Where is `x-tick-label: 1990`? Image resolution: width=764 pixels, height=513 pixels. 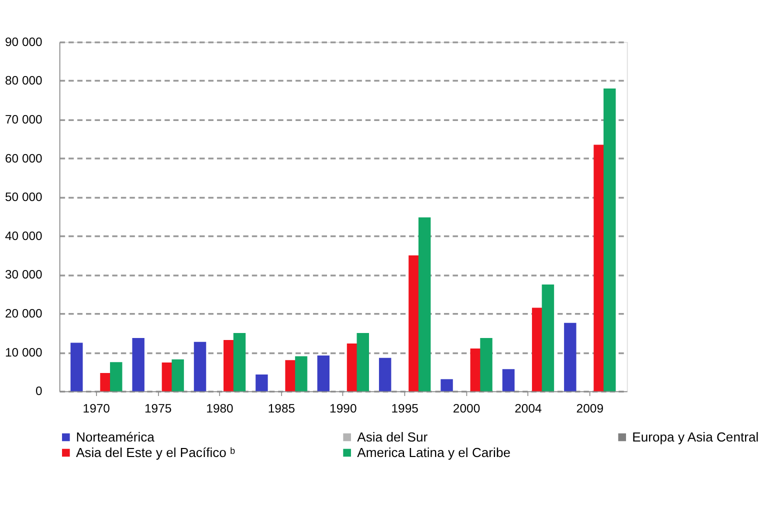 x-tick-label: 1990 is located at coordinates (343, 409).